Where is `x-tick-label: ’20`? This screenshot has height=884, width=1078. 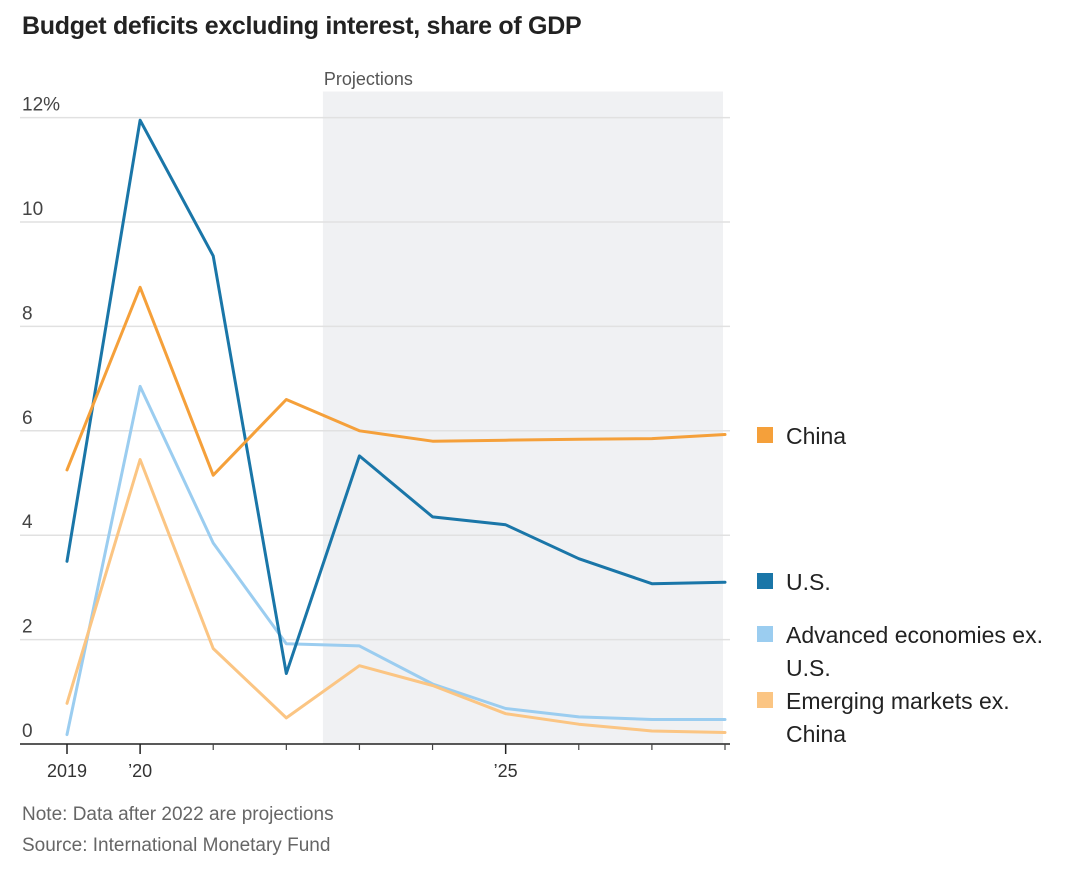 x-tick-label: ’20 is located at coordinates (140, 771).